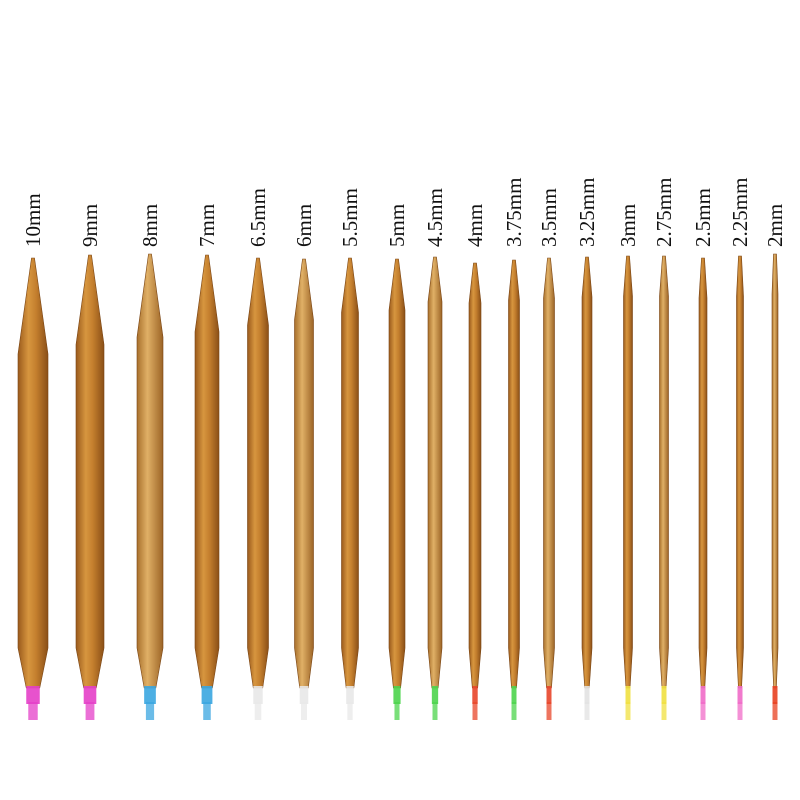 This screenshot has width=800, height=800. What do you see at coordinates (150, 225) in the screenshot?
I see `size-label: 8mm` at bounding box center [150, 225].